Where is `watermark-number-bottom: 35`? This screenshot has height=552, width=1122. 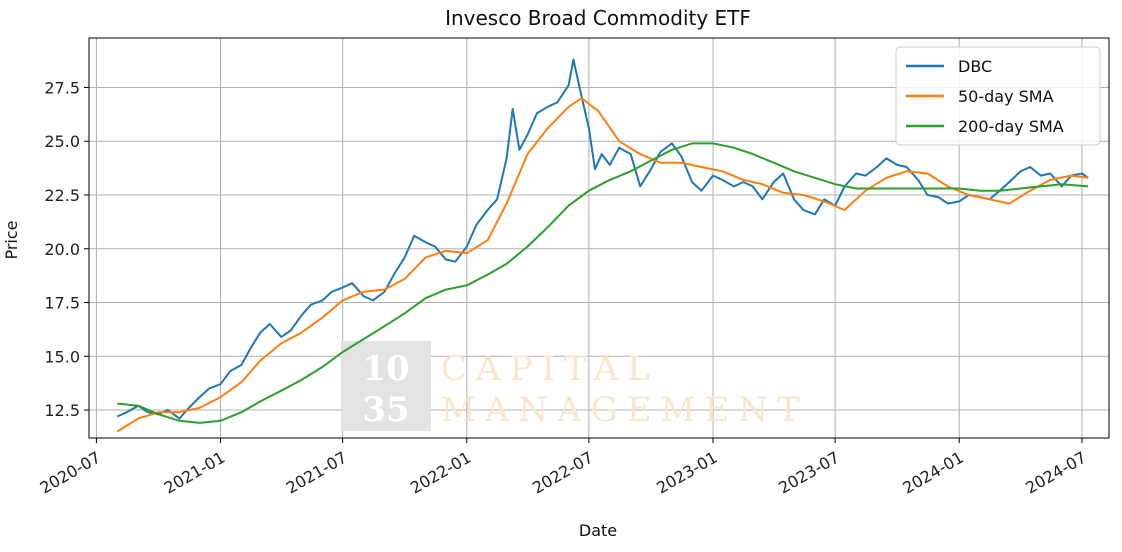
watermark-number-bottom: 35 is located at coordinates (385, 410).